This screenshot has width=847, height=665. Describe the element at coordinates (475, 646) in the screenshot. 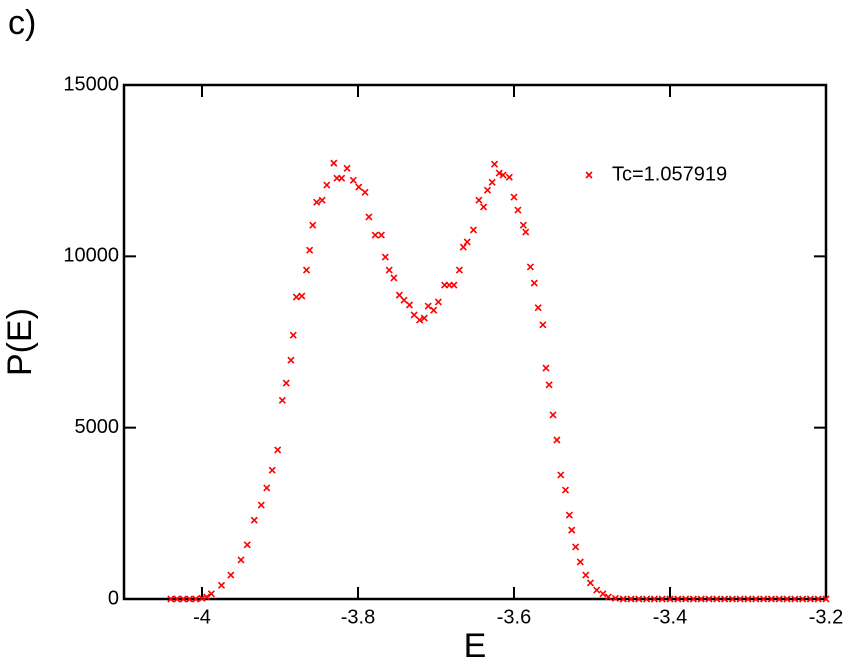

I see `x-axis-label: E` at that location.